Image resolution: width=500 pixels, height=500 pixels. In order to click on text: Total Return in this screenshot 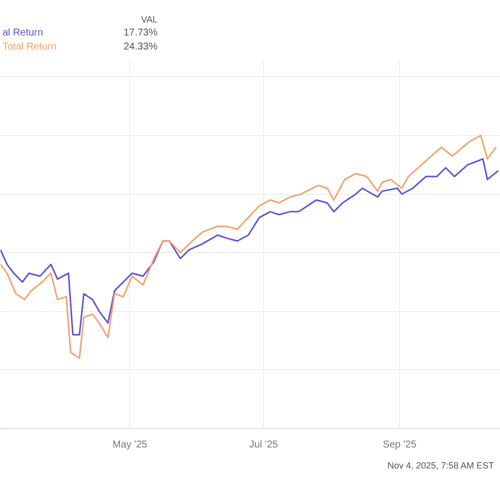, I will do `click(29, 47)`.